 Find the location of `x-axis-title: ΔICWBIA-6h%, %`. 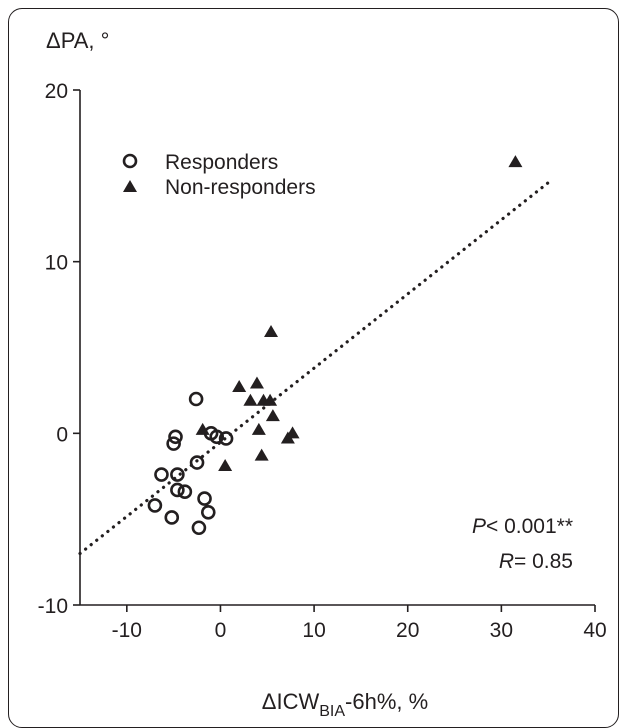

x-axis-title: ΔICWBIA-6h%, % is located at coordinates (345, 702).